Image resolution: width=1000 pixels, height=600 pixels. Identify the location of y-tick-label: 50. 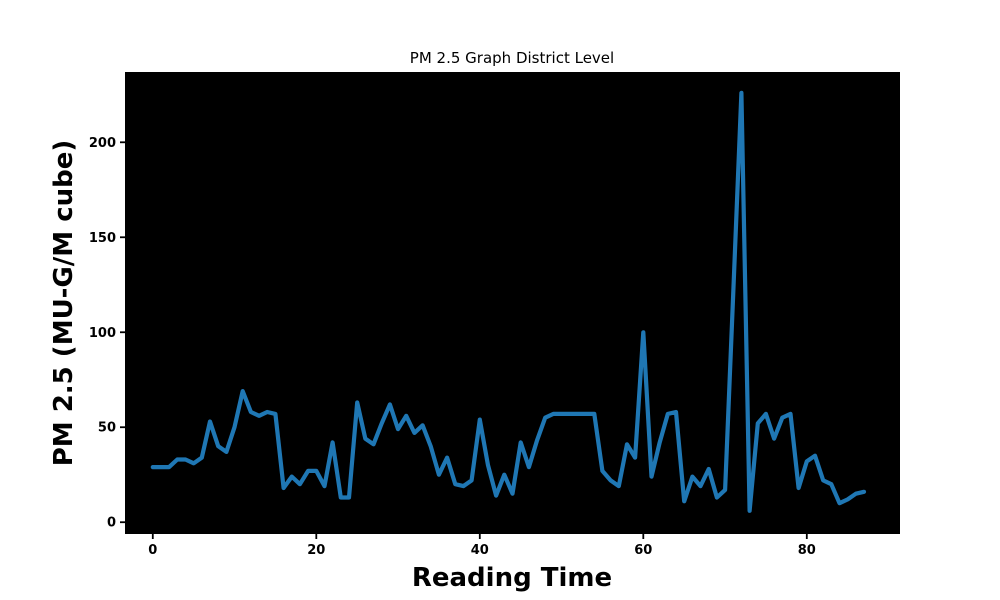
(107, 428).